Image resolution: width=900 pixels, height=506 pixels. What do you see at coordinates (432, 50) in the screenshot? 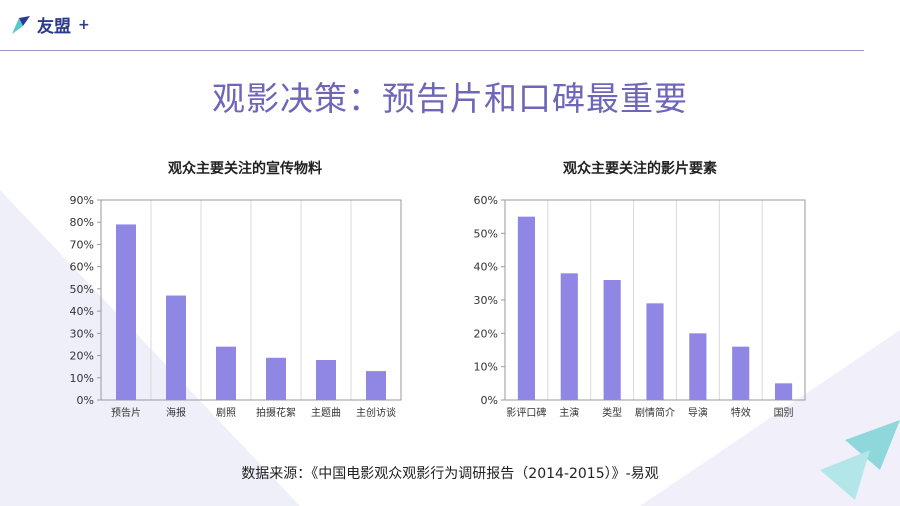
I see `header-divider` at bounding box center [432, 50].